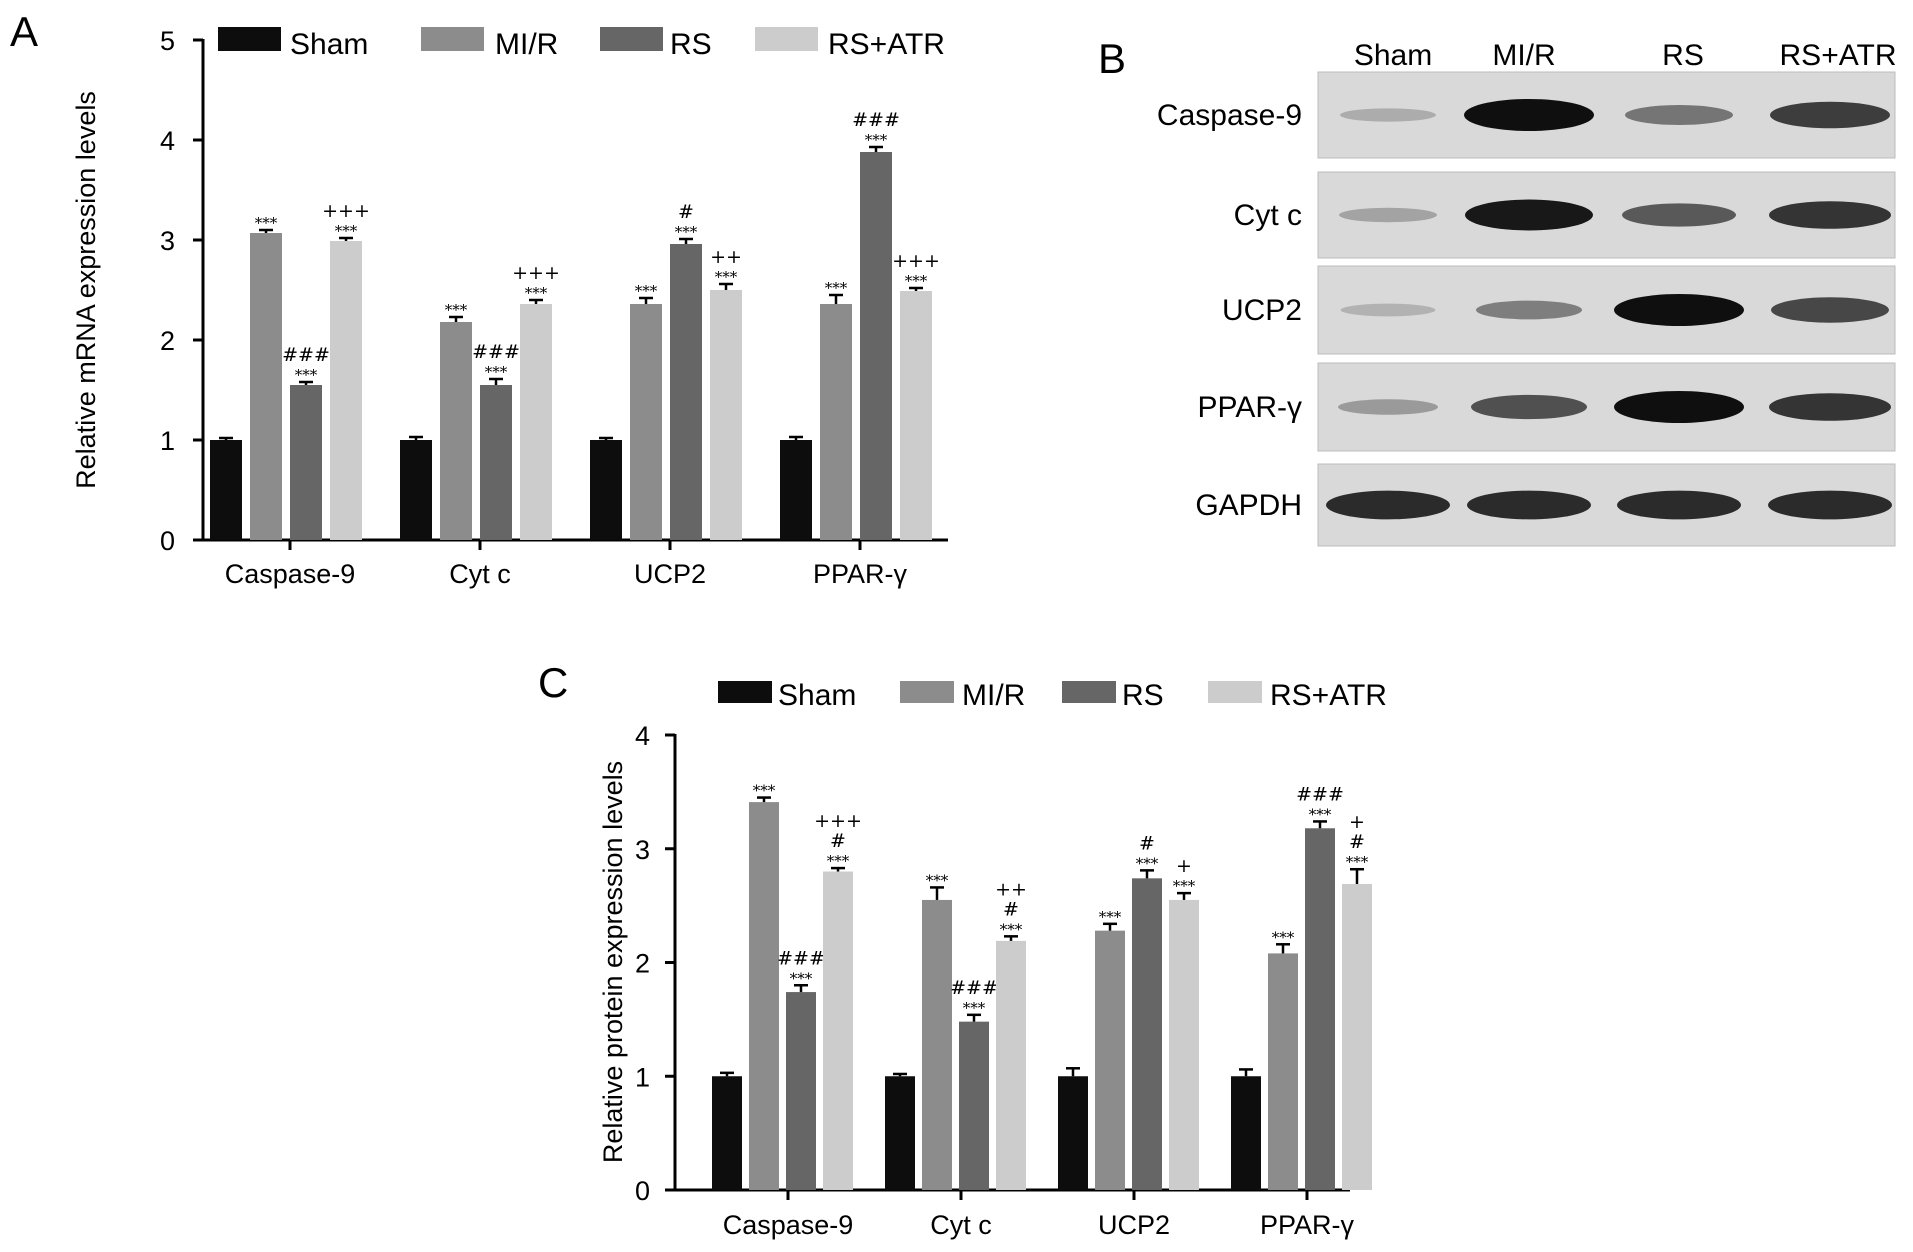 This screenshot has width=1913, height=1252. What do you see at coordinates (480, 574) in the screenshot?
I see `mrna-x-tick-label: Cyt c` at bounding box center [480, 574].